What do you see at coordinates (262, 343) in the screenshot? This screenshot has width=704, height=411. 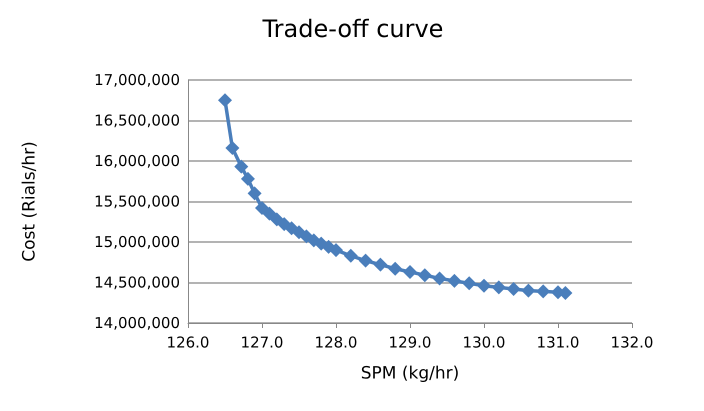 I see `x-tick-label: 127.0` at bounding box center [262, 343].